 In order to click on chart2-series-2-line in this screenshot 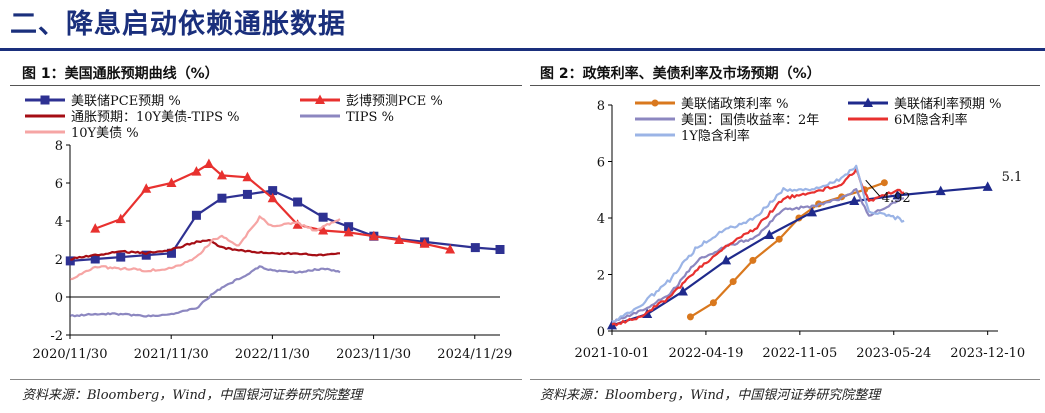, I will do `click(758, 256)`.